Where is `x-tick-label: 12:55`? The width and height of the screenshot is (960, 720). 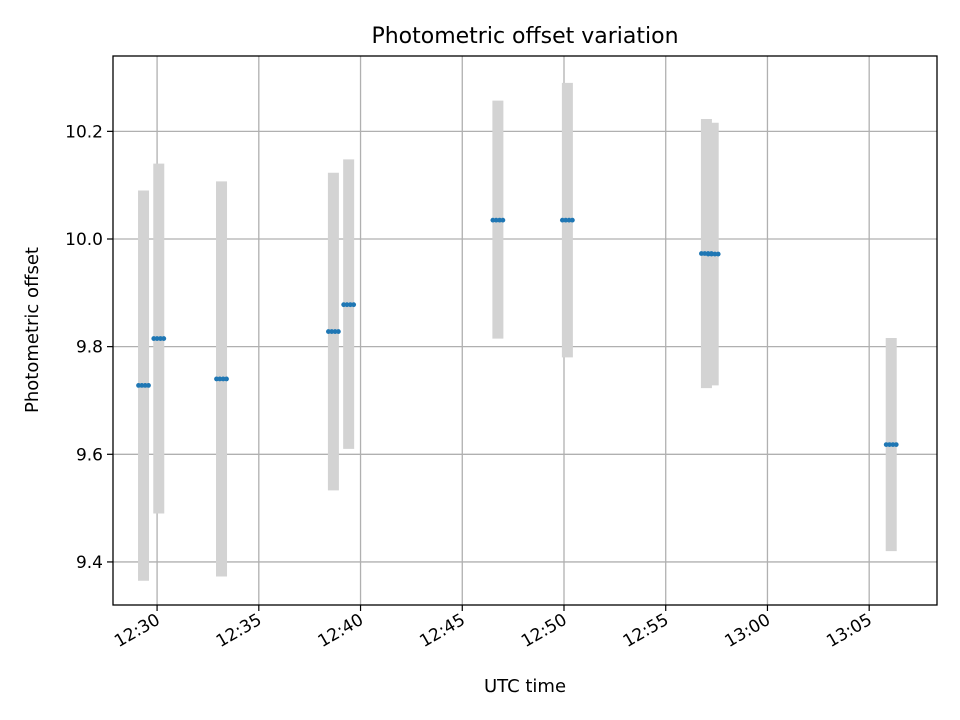
x-tick-label: 12:55 is located at coordinates (646, 631).